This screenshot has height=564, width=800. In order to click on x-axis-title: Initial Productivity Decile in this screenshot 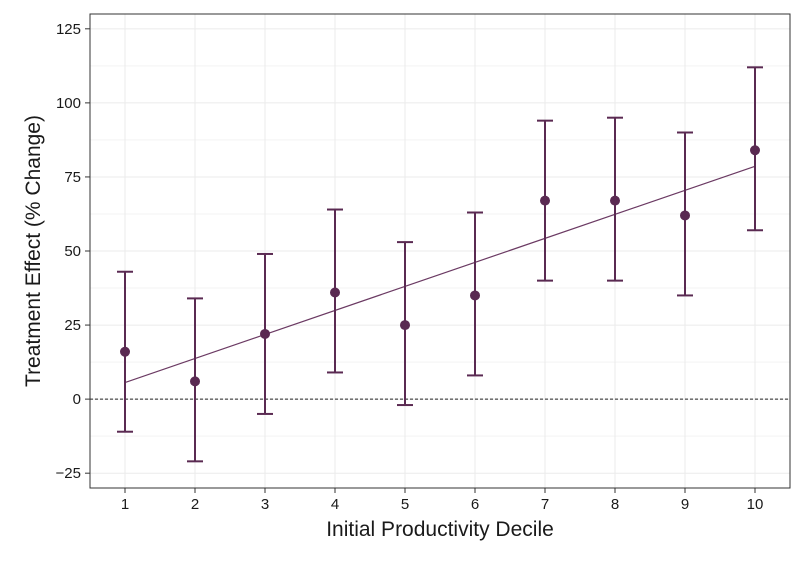, I will do `click(440, 529)`.